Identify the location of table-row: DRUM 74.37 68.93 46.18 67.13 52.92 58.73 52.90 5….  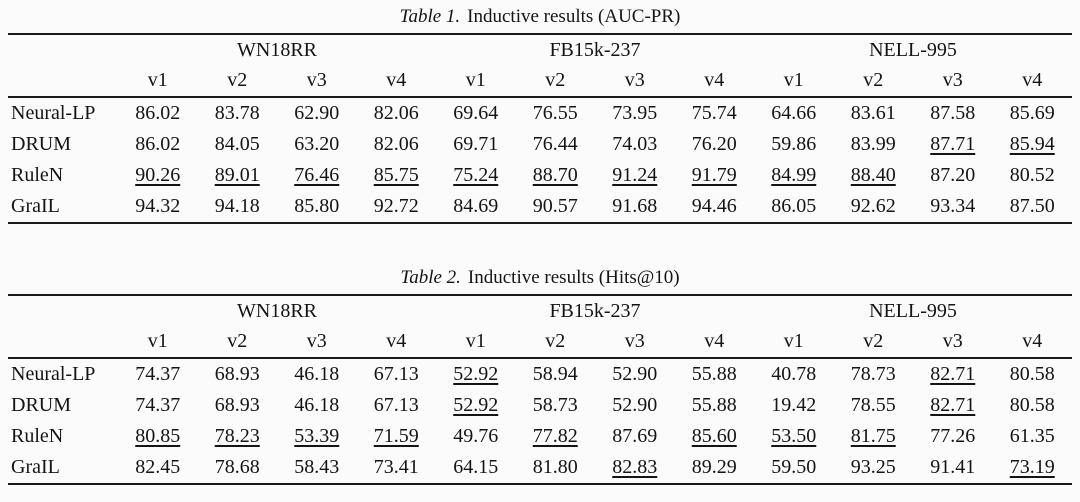
(540, 405).